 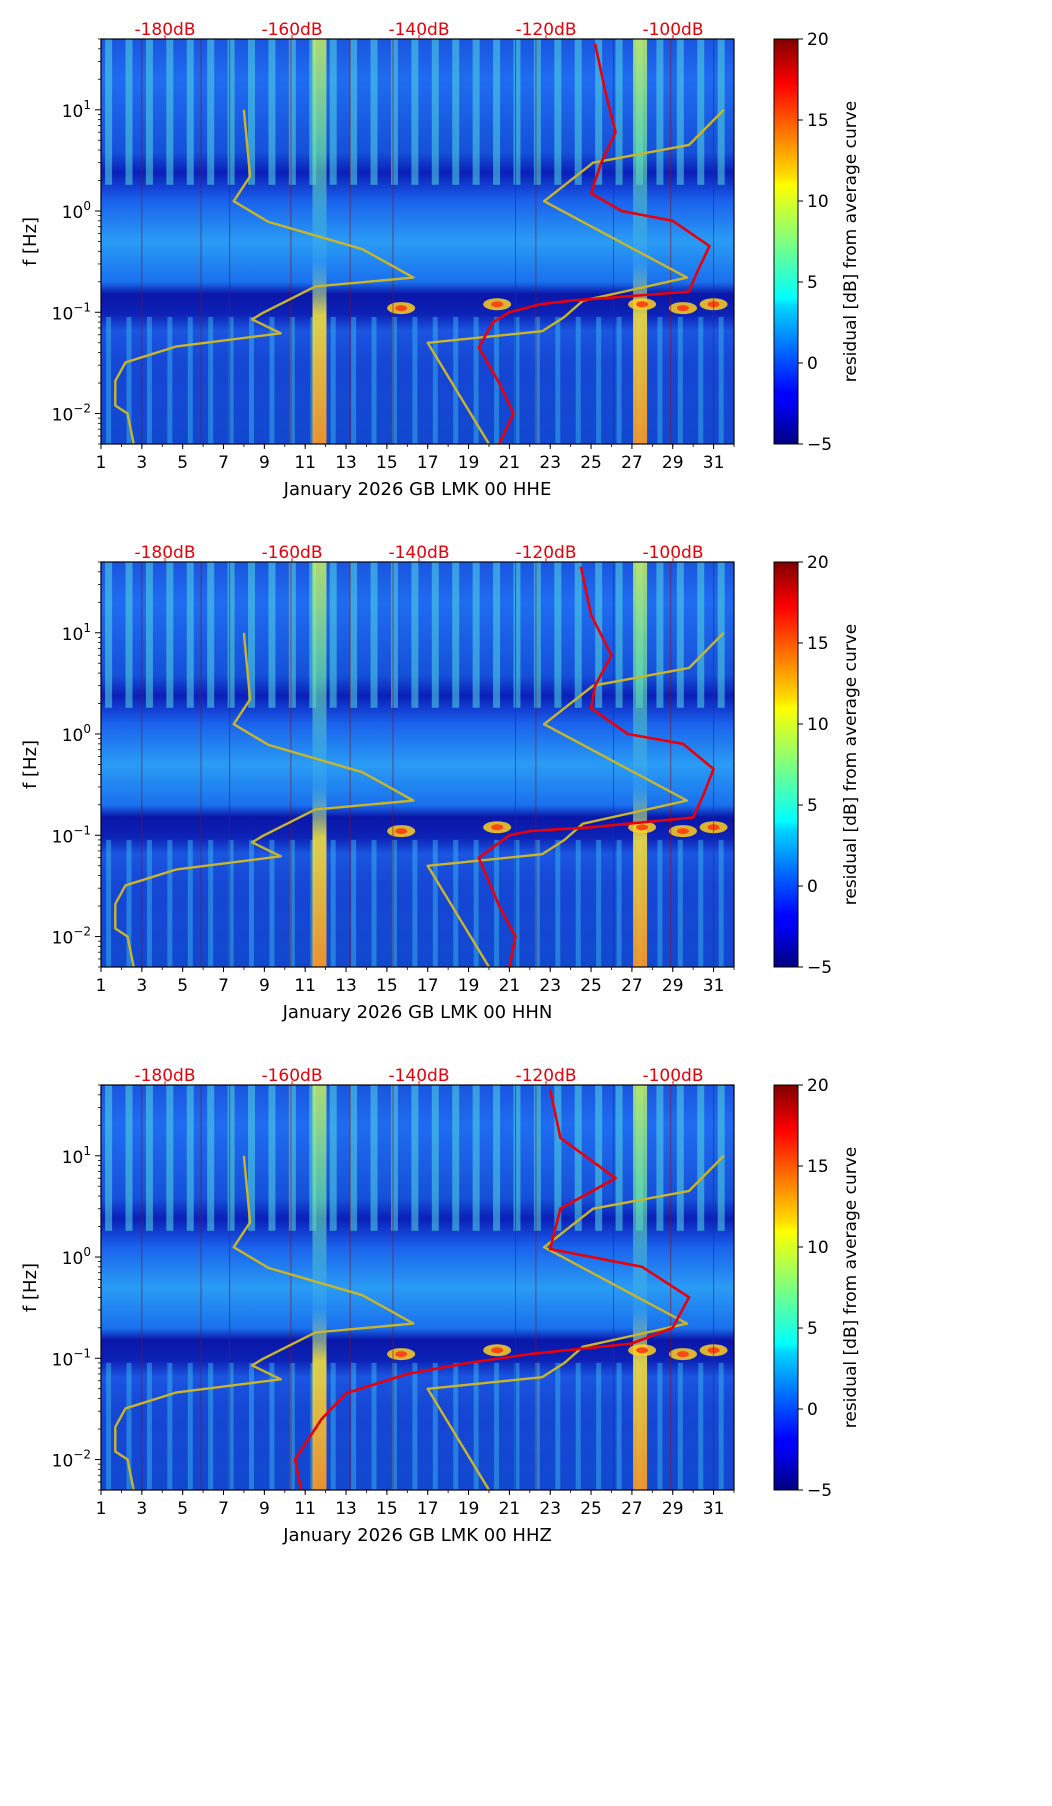 I want to click on y-tick-label: 10¹, so click(x=76, y=1156).